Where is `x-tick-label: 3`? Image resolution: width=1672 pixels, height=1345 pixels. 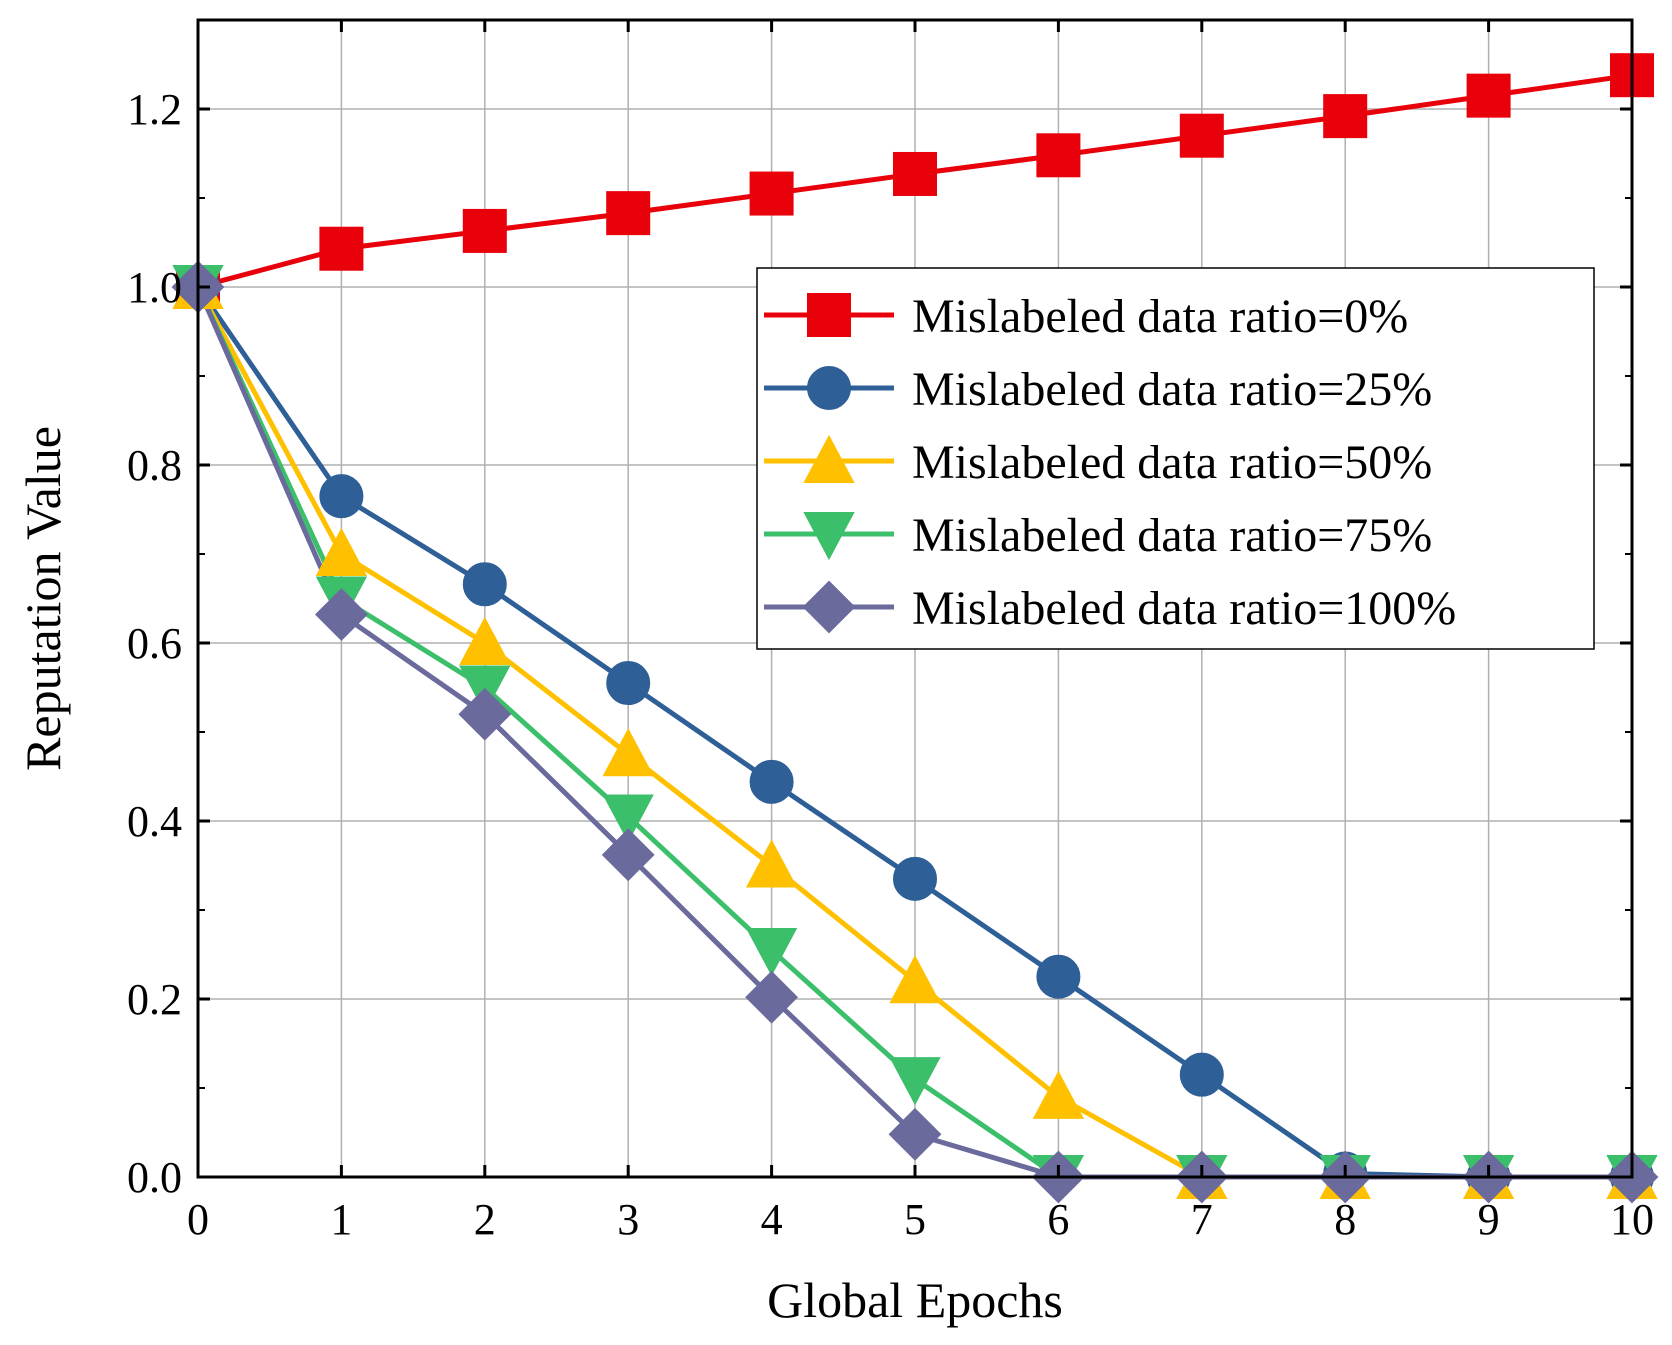
x-tick-label: 3 is located at coordinates (628, 1219).